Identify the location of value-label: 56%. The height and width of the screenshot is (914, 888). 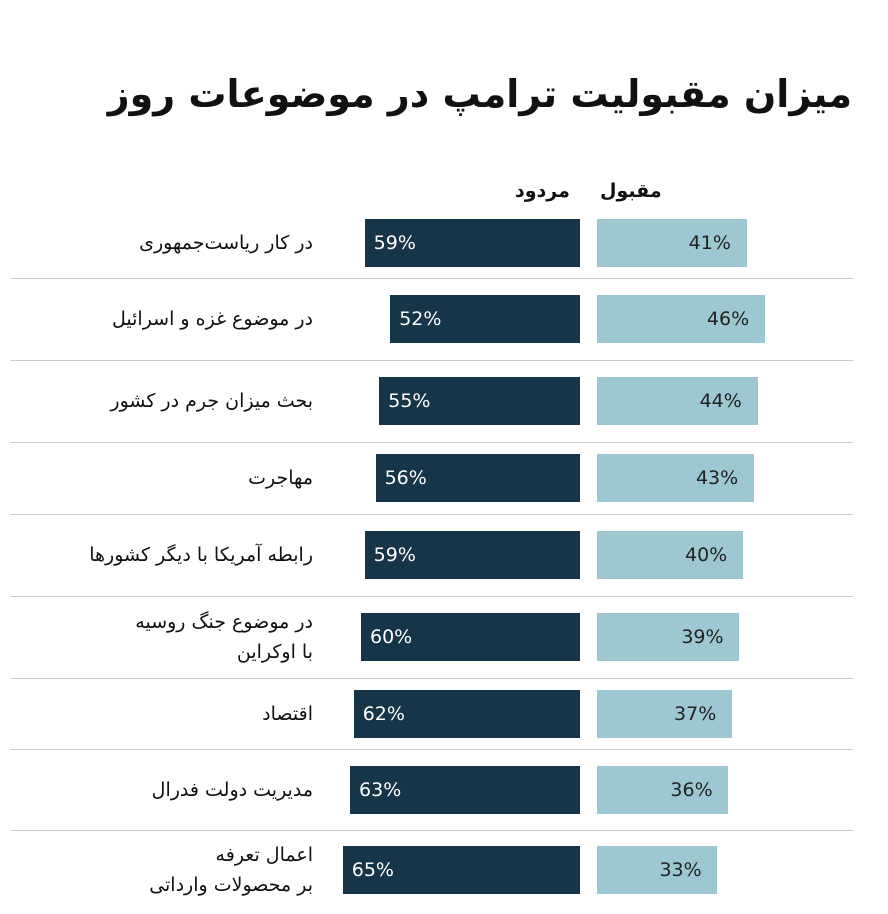
(405, 478).